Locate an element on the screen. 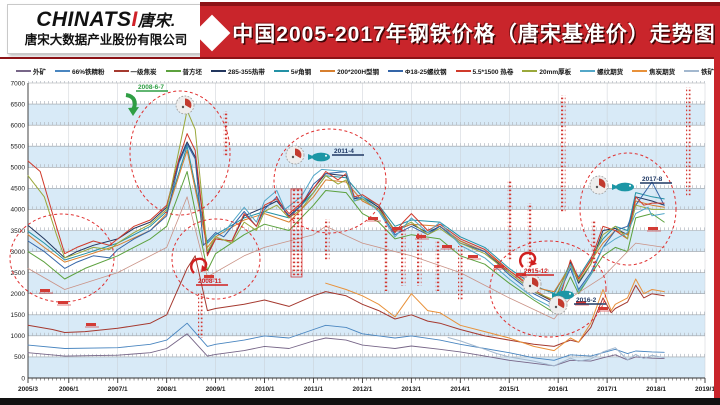 Image resolution: width=720 pixels, height=405 pixels. x-tick-label: 2018/1 is located at coordinates (656, 389).